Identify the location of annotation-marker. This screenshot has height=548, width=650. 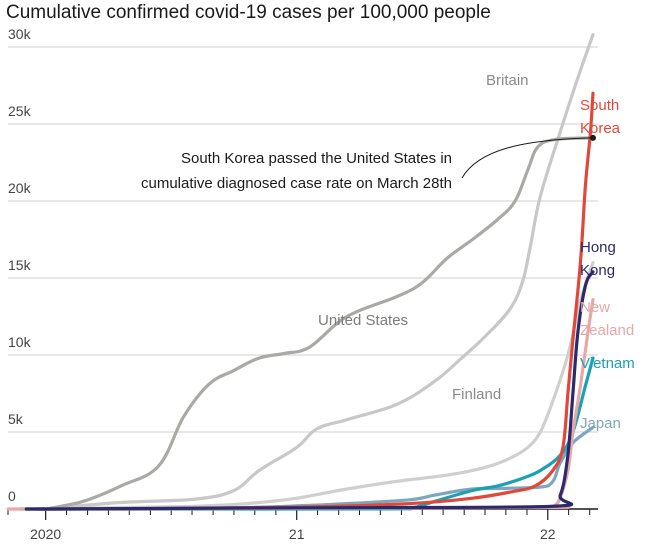
(592, 137).